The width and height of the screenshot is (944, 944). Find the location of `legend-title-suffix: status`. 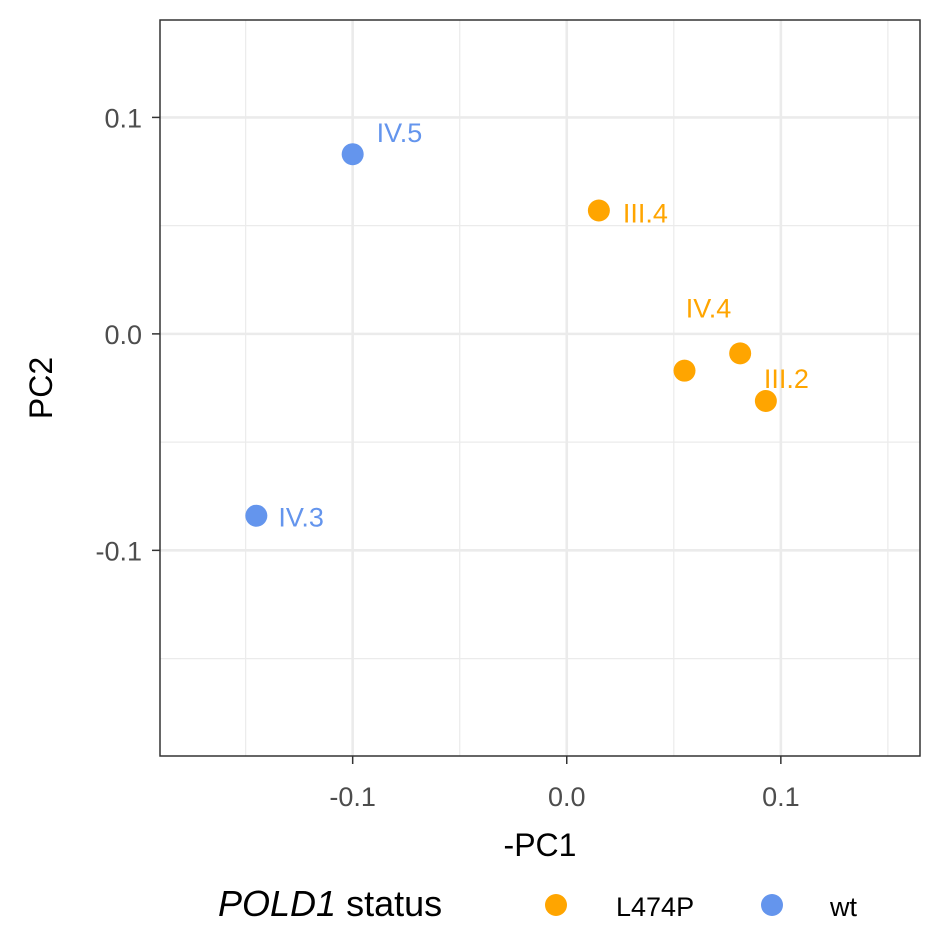

legend-title-suffix: status is located at coordinates (389, 903).